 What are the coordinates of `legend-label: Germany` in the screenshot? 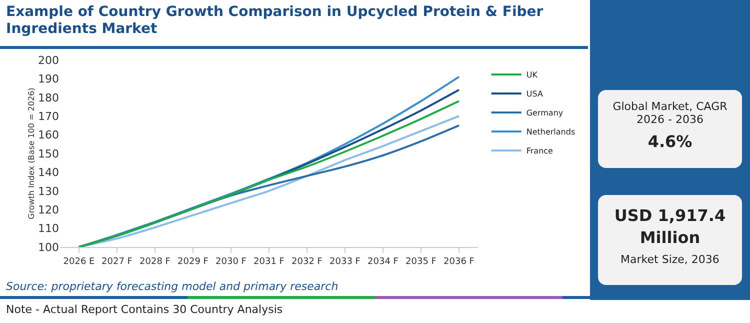 It's located at (545, 113).